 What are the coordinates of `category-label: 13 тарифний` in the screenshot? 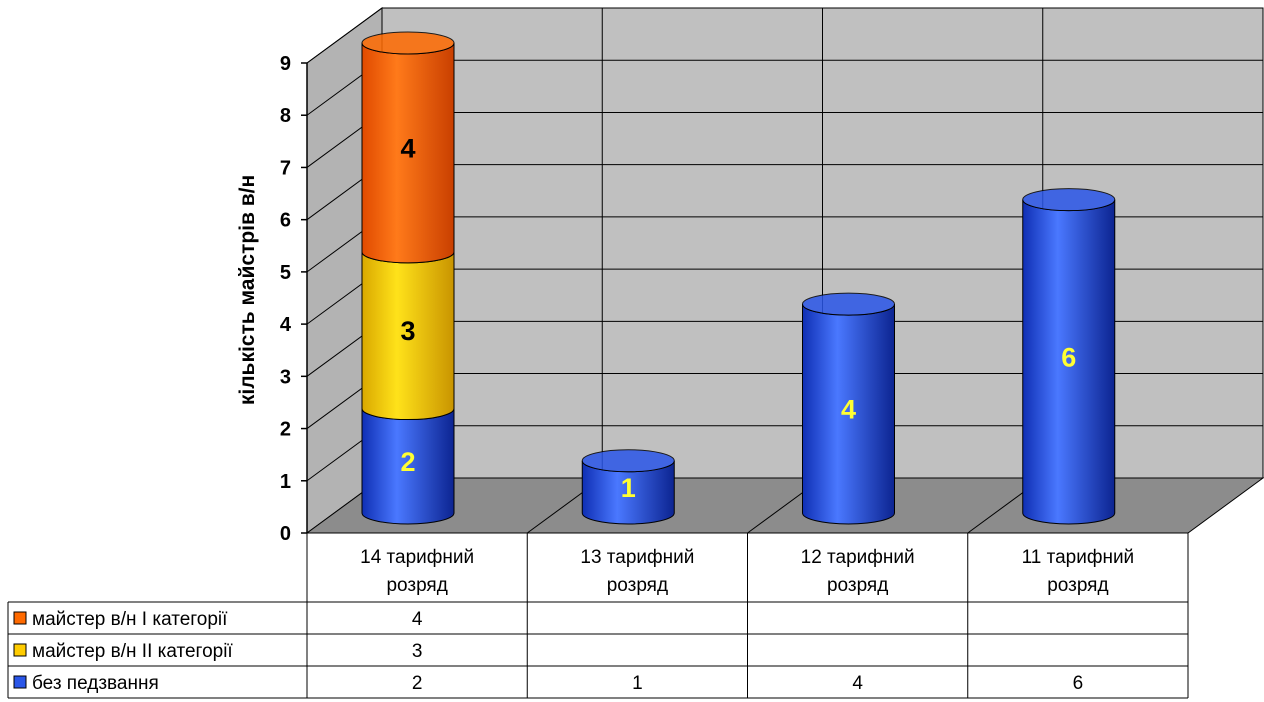 It's located at (637, 557).